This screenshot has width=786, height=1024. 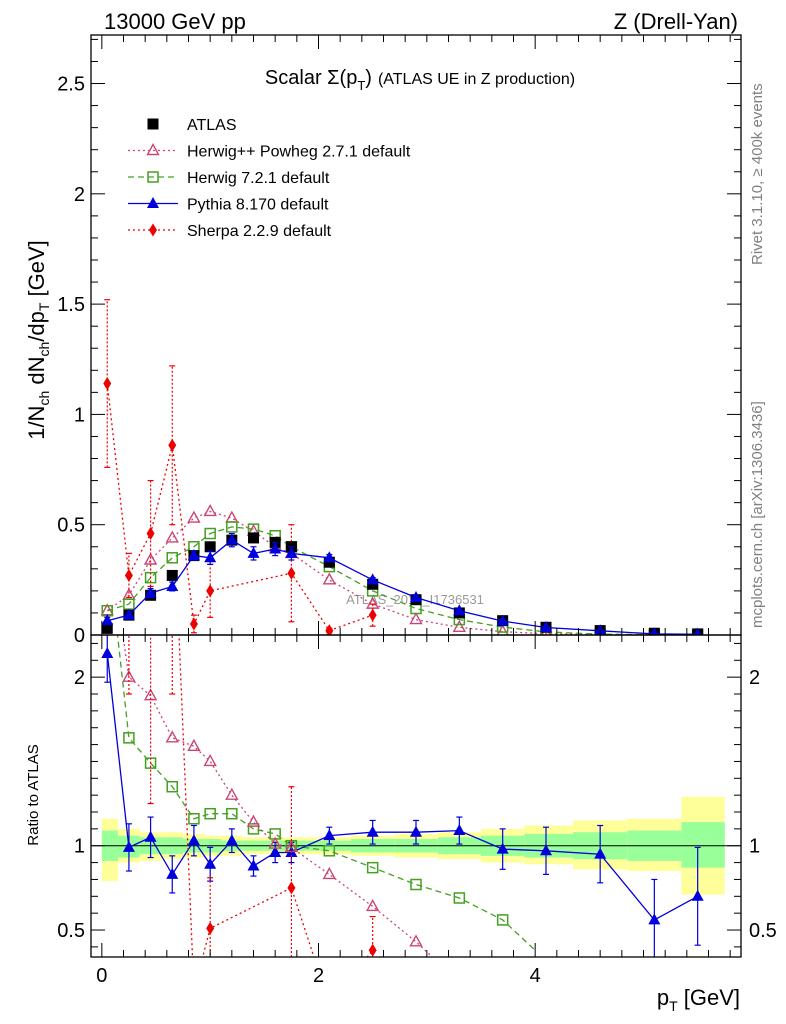 What do you see at coordinates (153, 202) in the screenshot?
I see `legend-pythia-marker` at bounding box center [153, 202].